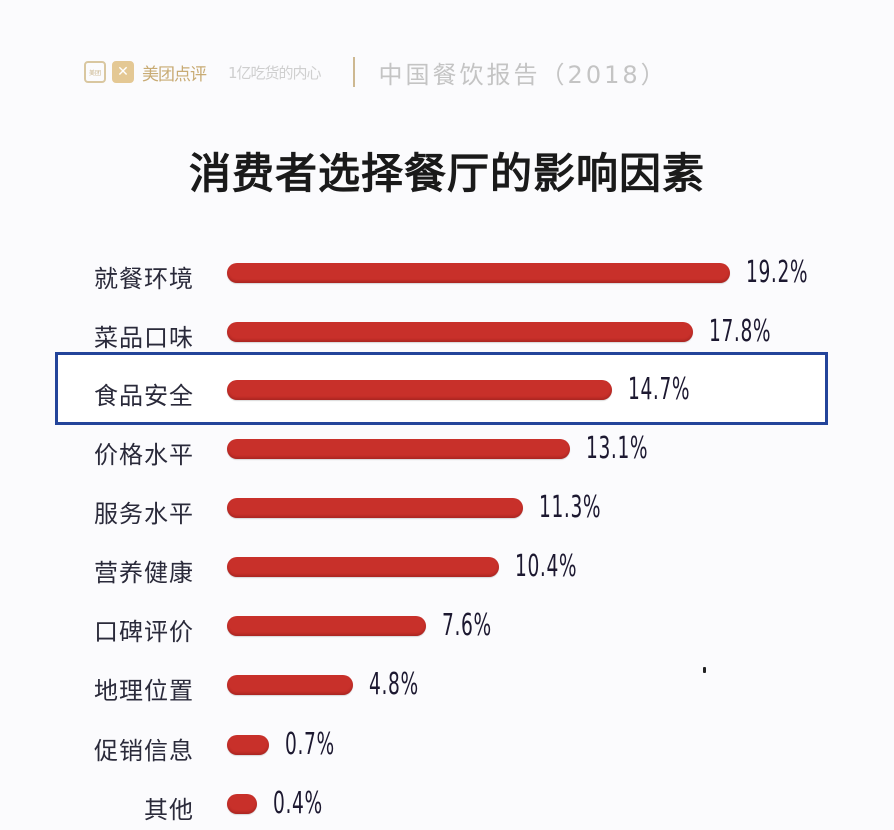 This screenshot has height=830, width=894. What do you see at coordinates (169, 810) in the screenshot?
I see `category-label: 其他` at bounding box center [169, 810].